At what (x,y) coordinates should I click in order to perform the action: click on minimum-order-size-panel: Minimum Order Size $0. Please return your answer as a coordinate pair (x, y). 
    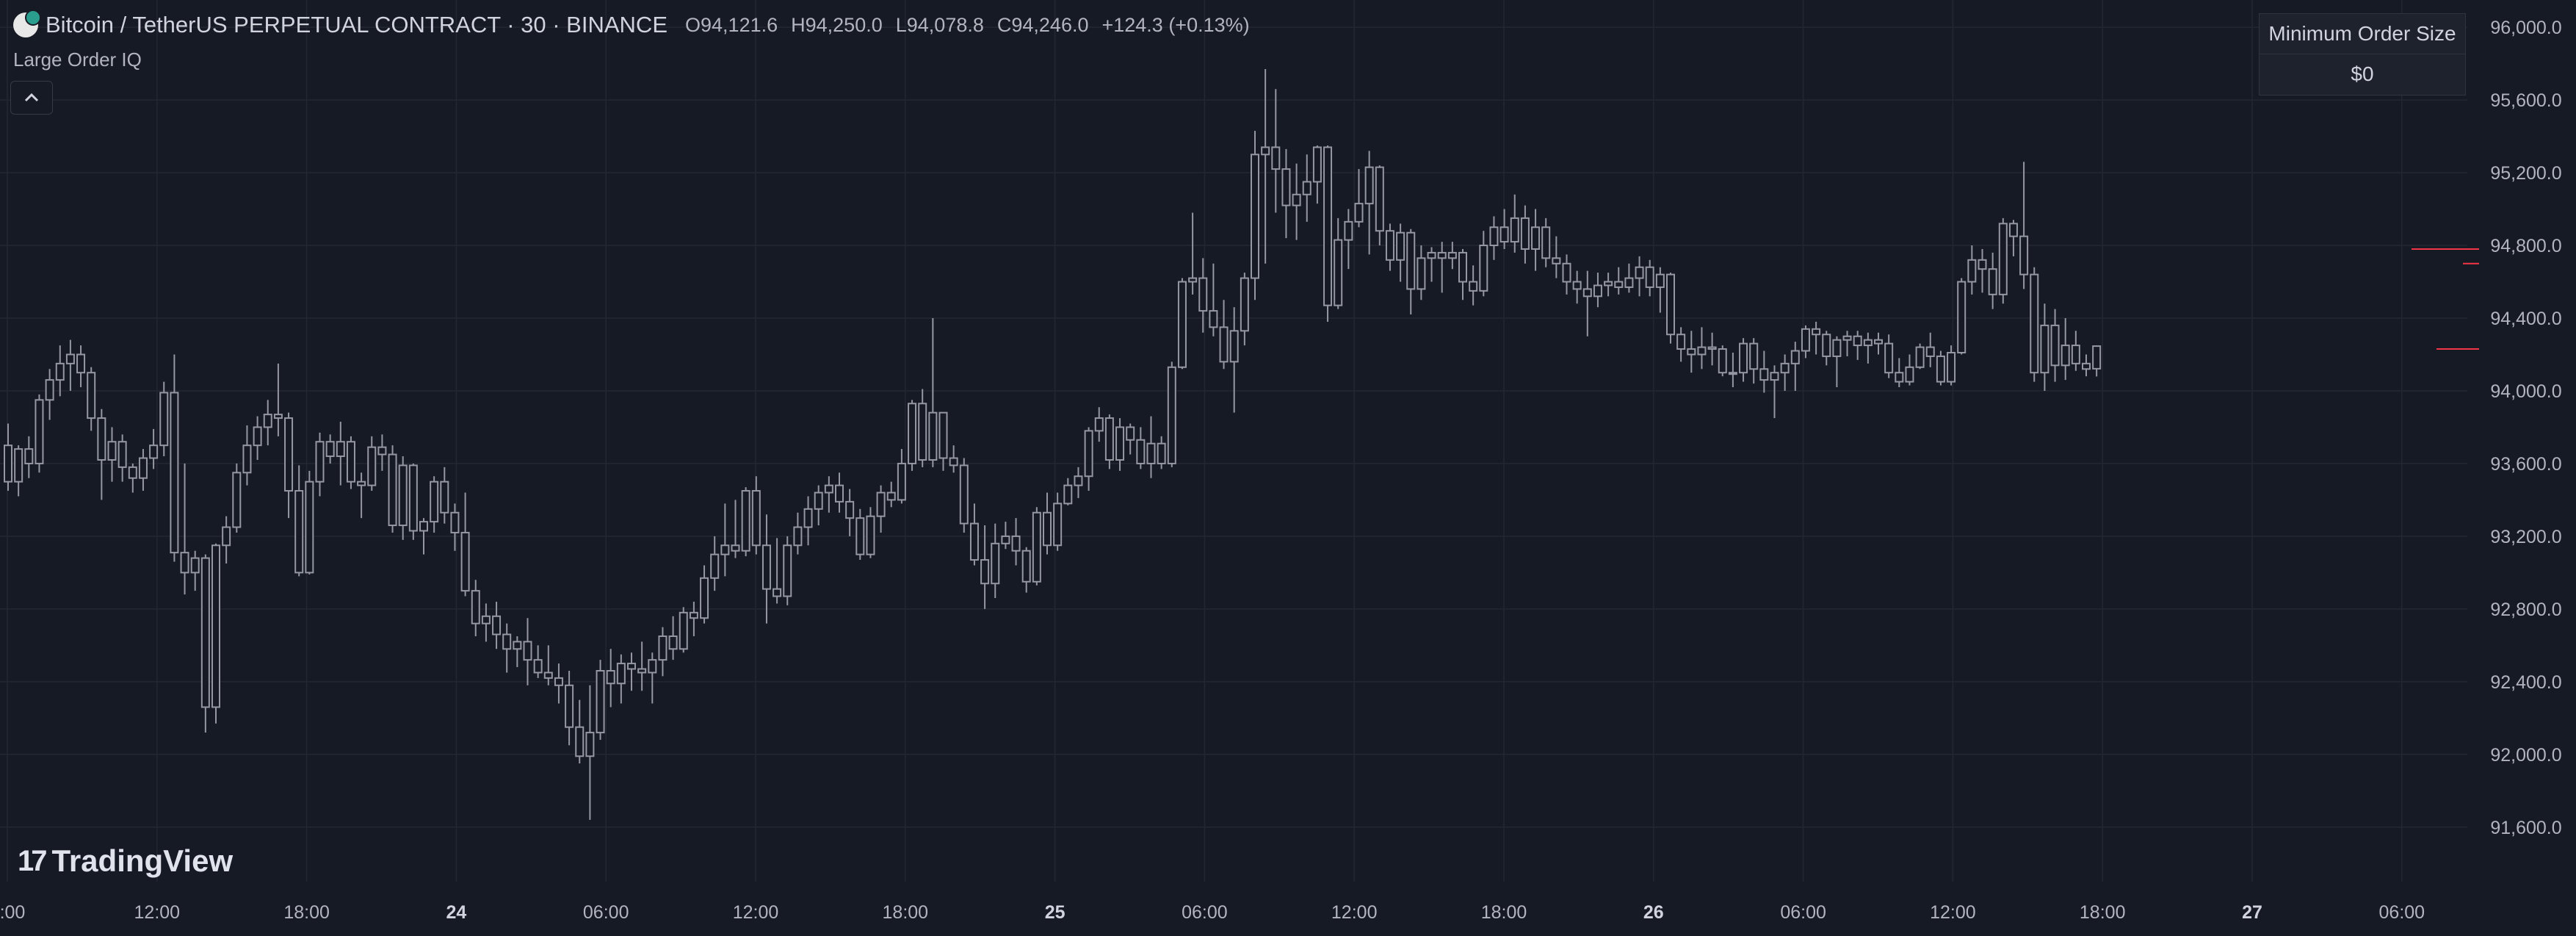
    Looking at the image, I should click on (2362, 55).